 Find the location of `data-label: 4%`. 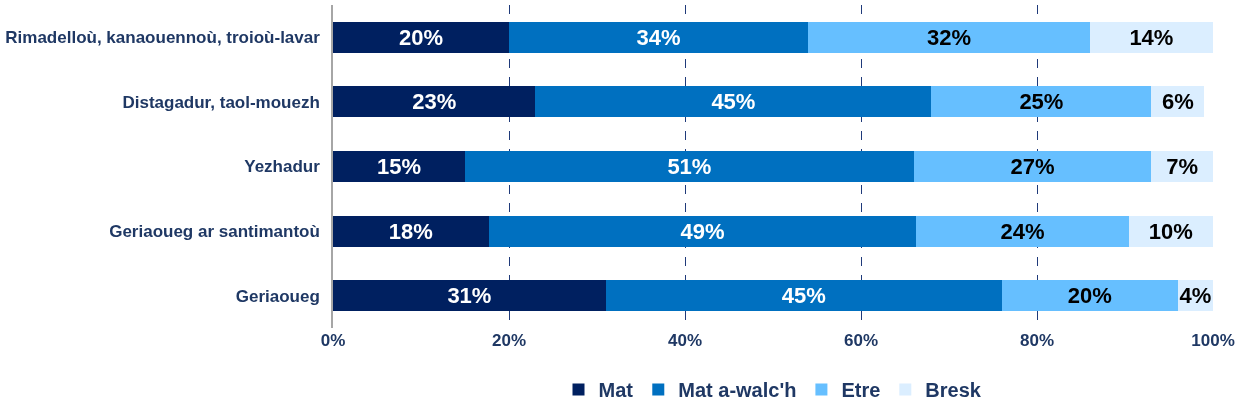

data-label: 4% is located at coordinates (1195, 296).